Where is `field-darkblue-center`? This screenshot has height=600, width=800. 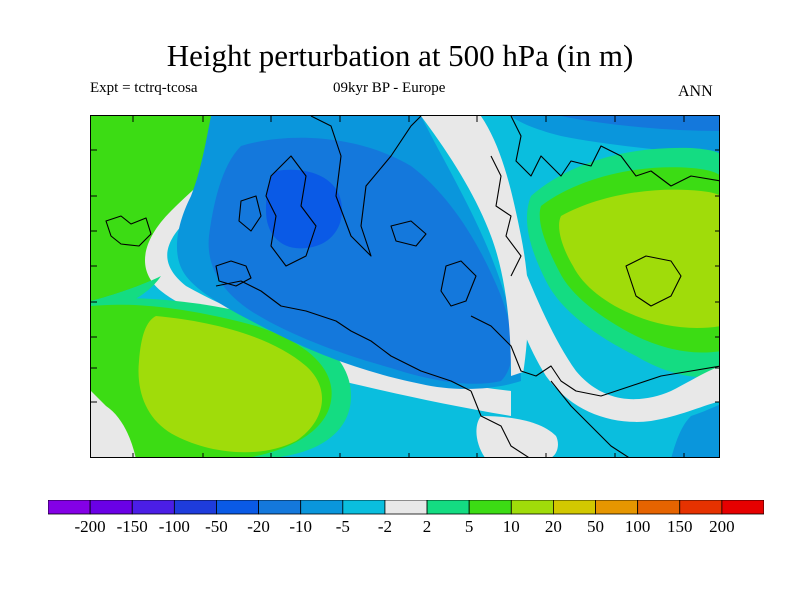
field-darkblue-center is located at coordinates (304, 209).